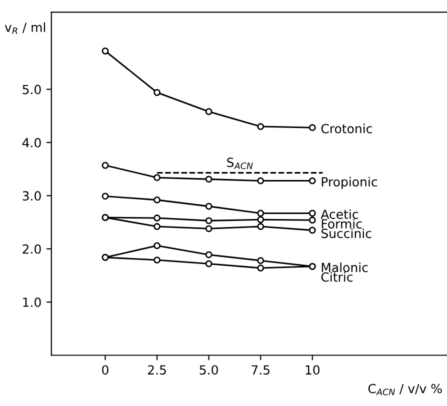 The height and width of the screenshot is (406, 447). Describe the element at coordinates (405, 390) in the screenshot. I see `x-axis-title: C$_{ACN}$ / v/v %` at that location.